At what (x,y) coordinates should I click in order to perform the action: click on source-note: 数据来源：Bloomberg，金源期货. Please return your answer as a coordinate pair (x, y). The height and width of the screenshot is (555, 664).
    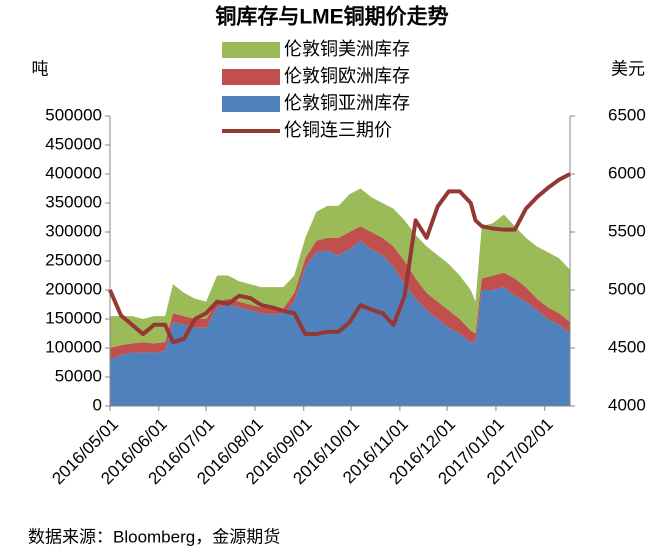
    Looking at the image, I should click on (154, 536).